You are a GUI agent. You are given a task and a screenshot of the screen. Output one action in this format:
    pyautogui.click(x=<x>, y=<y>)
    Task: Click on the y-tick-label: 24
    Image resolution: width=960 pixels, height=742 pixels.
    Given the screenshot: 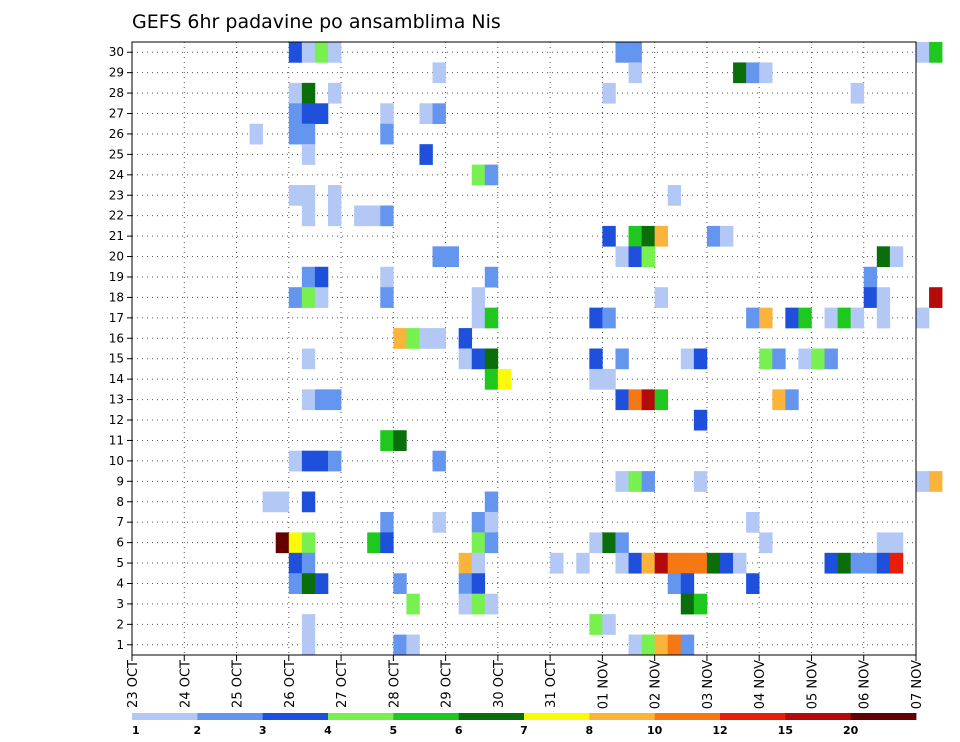 What is the action you would take?
    pyautogui.click(x=116, y=175)
    